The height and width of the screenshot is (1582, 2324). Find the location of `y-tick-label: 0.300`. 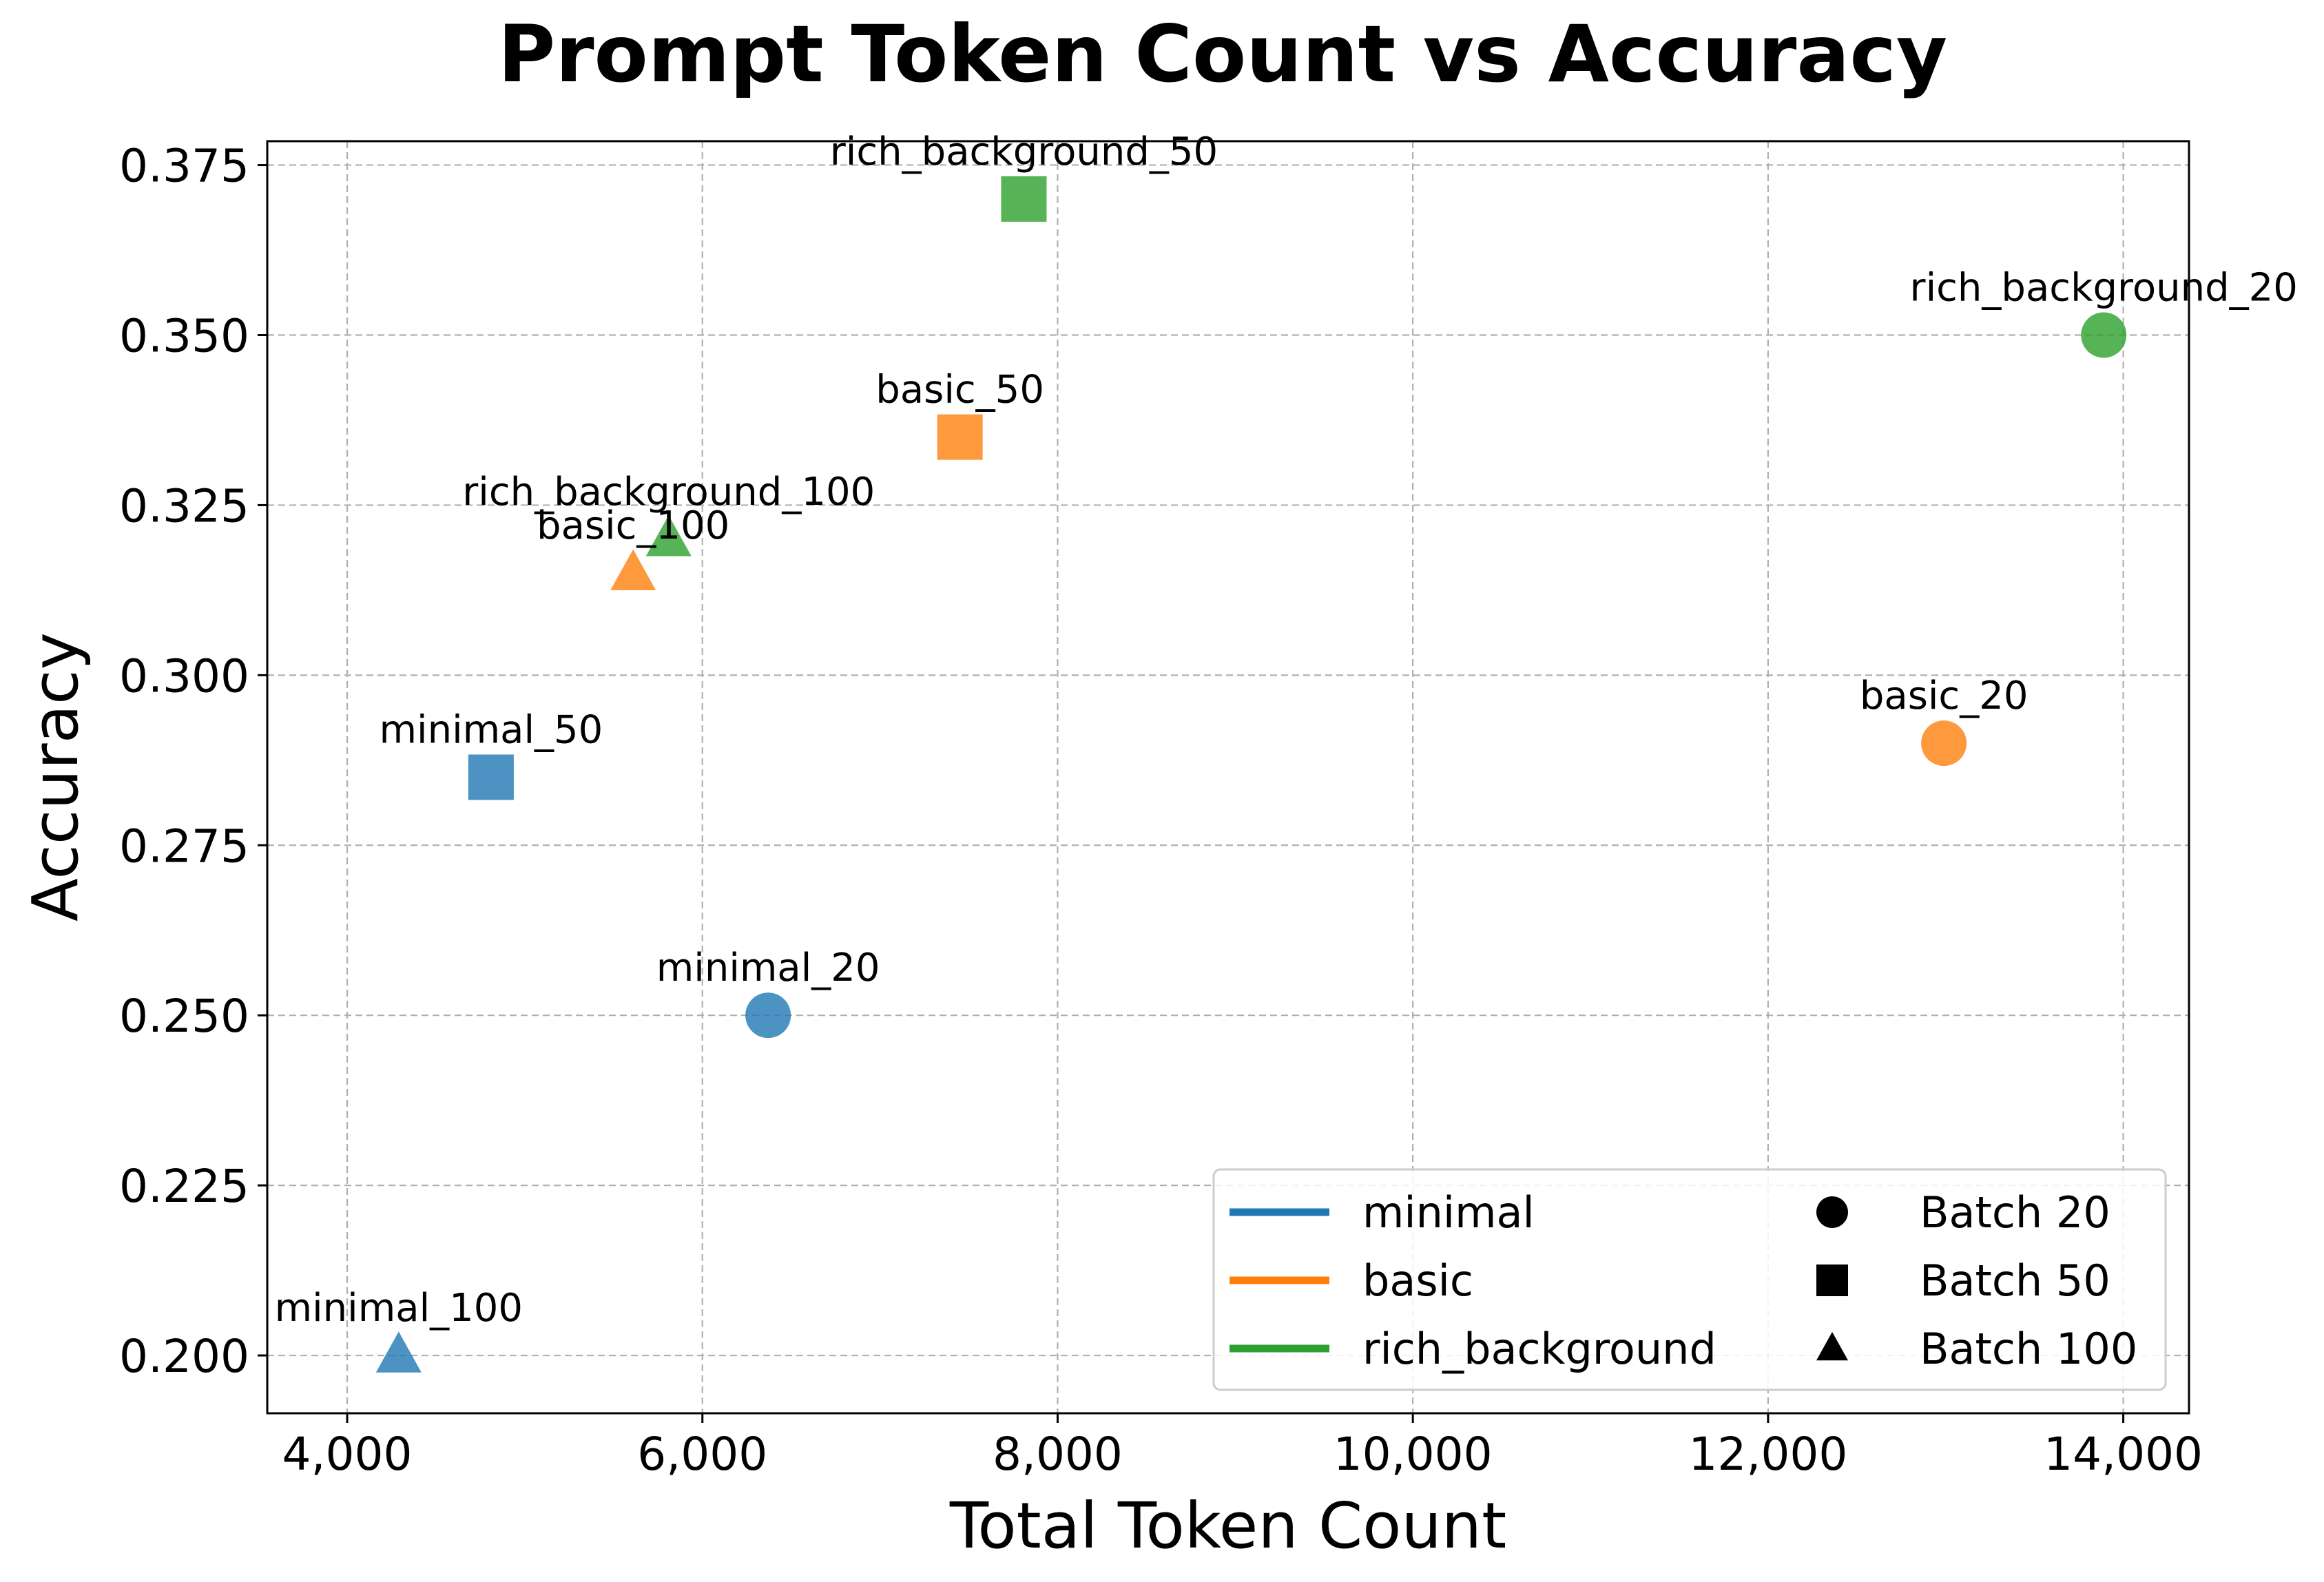

y-tick-label: 0.300 is located at coordinates (184, 675).